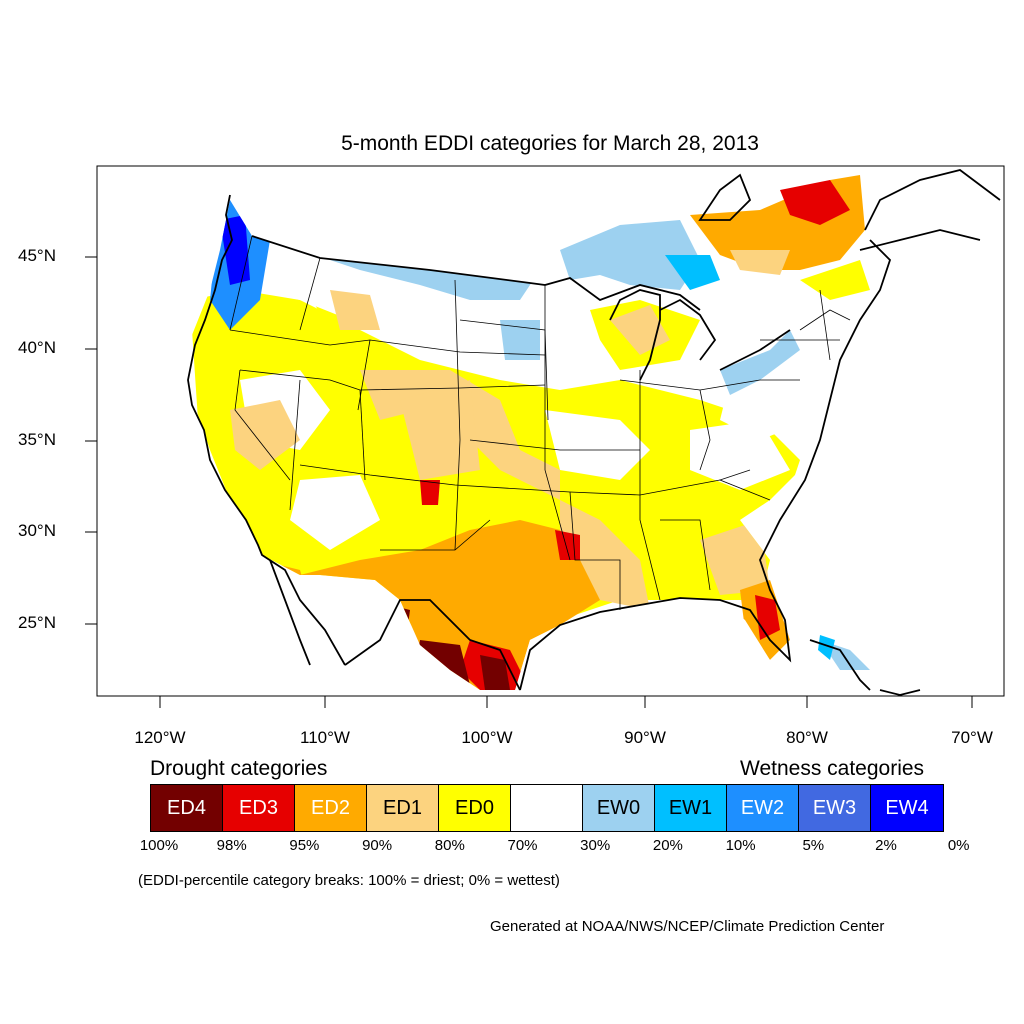 Image resolution: width=1024 pixels, height=1024 pixels. Describe the element at coordinates (377, 845) in the screenshot. I see `legend-break-label: 90%` at that location.